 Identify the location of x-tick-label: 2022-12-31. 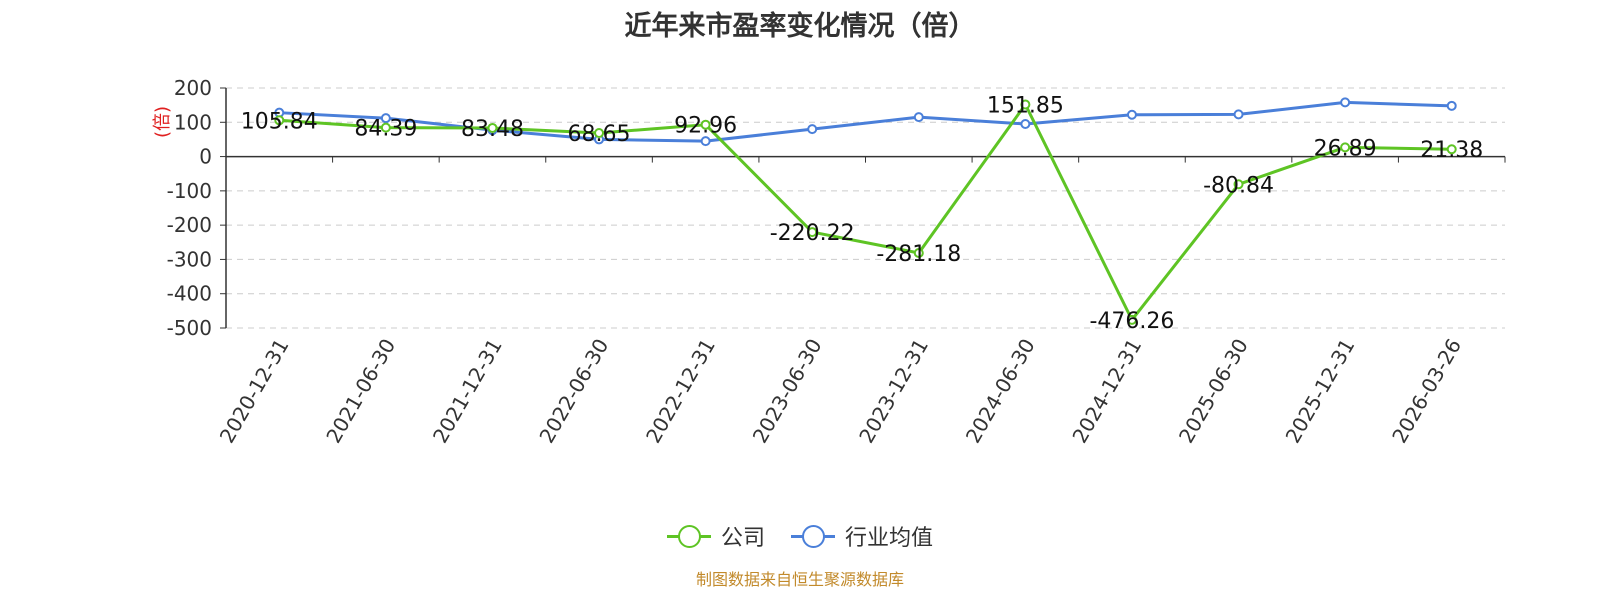
(680, 391).